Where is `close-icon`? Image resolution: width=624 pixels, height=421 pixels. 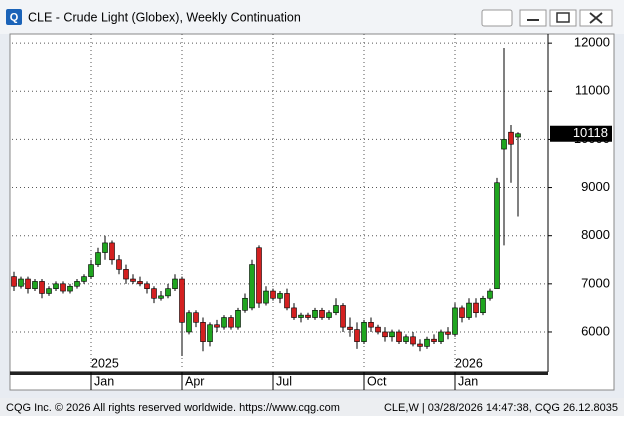
close-icon is located at coordinates (596, 18).